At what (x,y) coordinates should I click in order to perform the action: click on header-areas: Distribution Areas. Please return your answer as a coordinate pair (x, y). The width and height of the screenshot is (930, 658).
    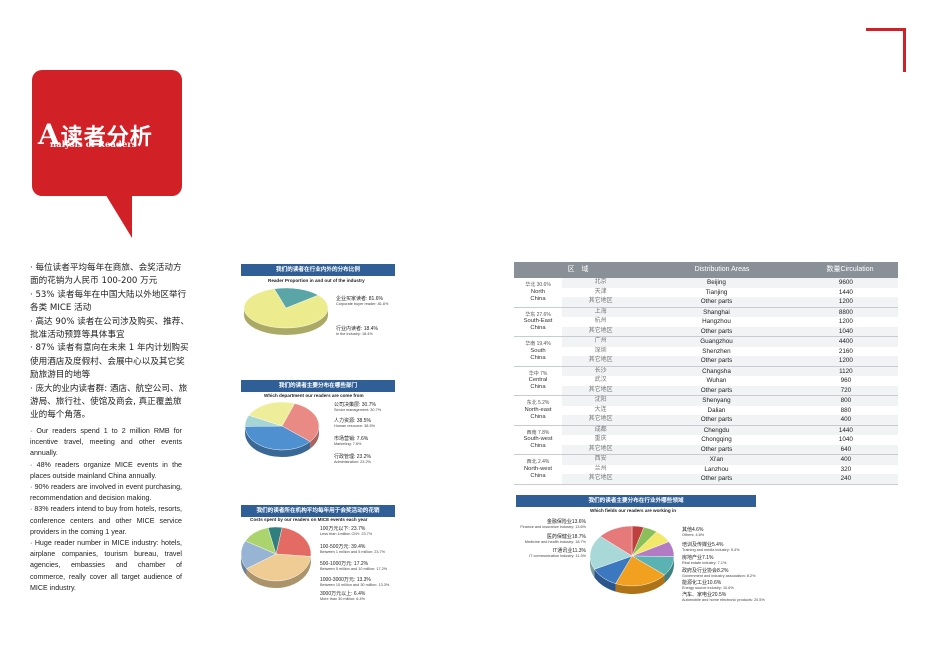
    Looking at the image, I should click on (722, 269).